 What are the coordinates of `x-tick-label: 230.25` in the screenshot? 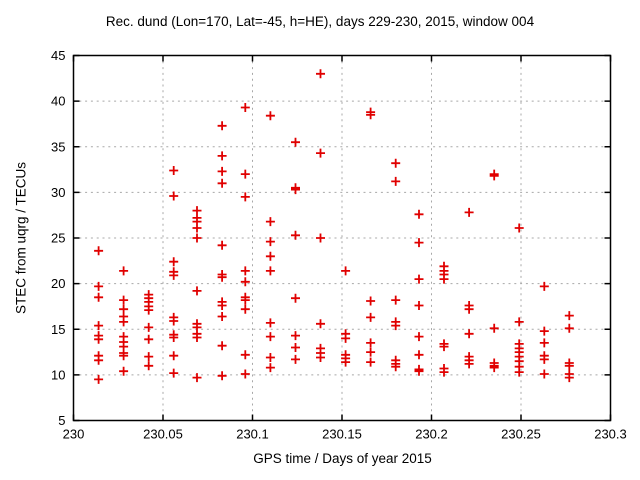 It's located at (521, 434).